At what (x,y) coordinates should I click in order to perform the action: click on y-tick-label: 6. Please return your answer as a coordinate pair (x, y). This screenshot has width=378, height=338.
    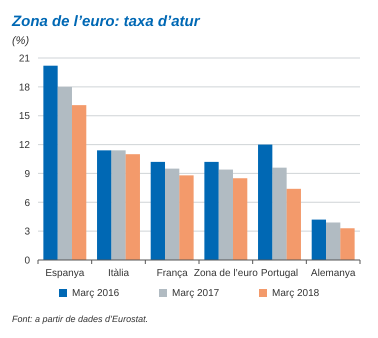
    Looking at the image, I should click on (27, 203).